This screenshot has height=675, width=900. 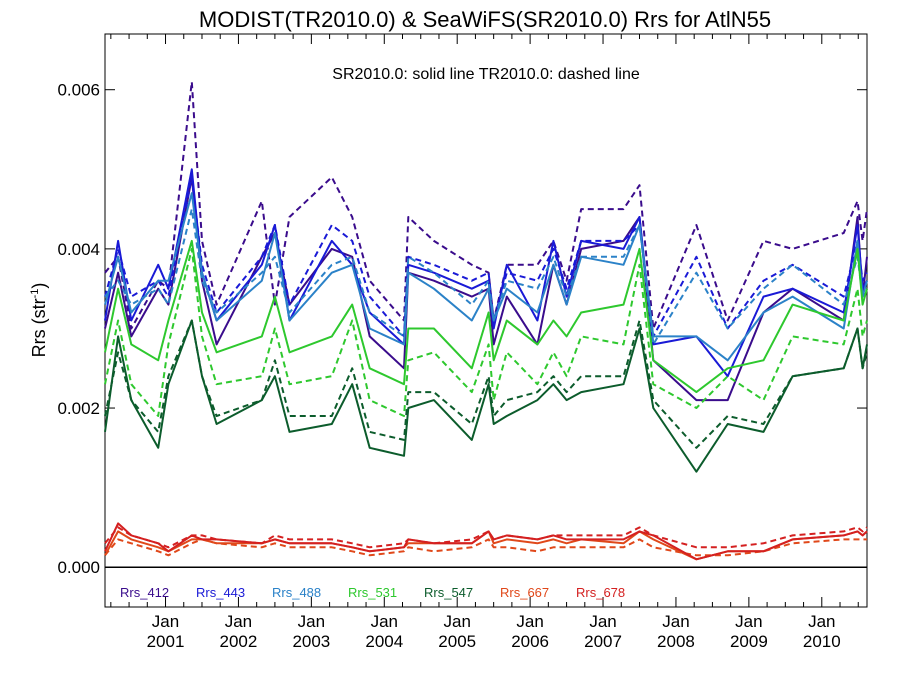 What do you see at coordinates (603, 641) in the screenshot?
I see `x-tick-label-year: 2007` at bounding box center [603, 641].